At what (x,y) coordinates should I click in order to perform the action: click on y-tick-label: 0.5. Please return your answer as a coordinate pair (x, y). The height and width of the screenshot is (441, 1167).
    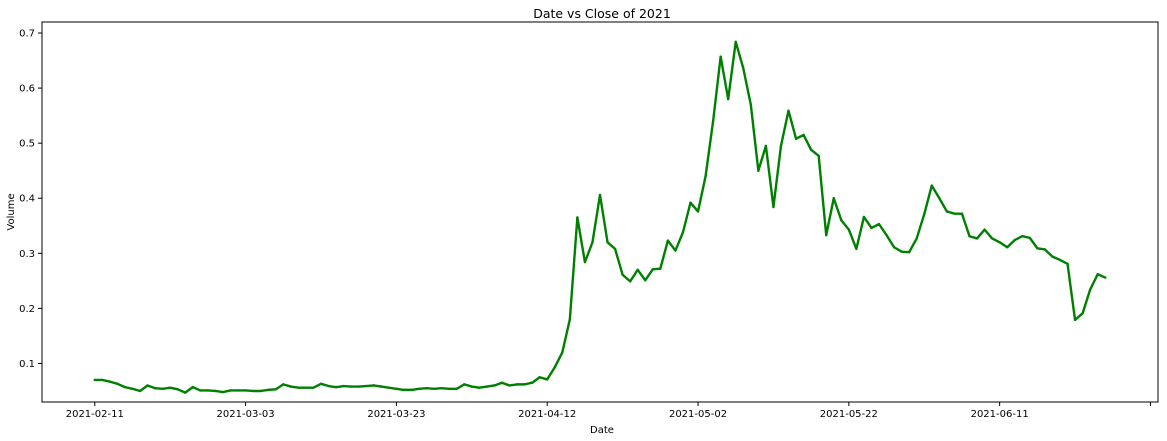
    Looking at the image, I should click on (27, 144).